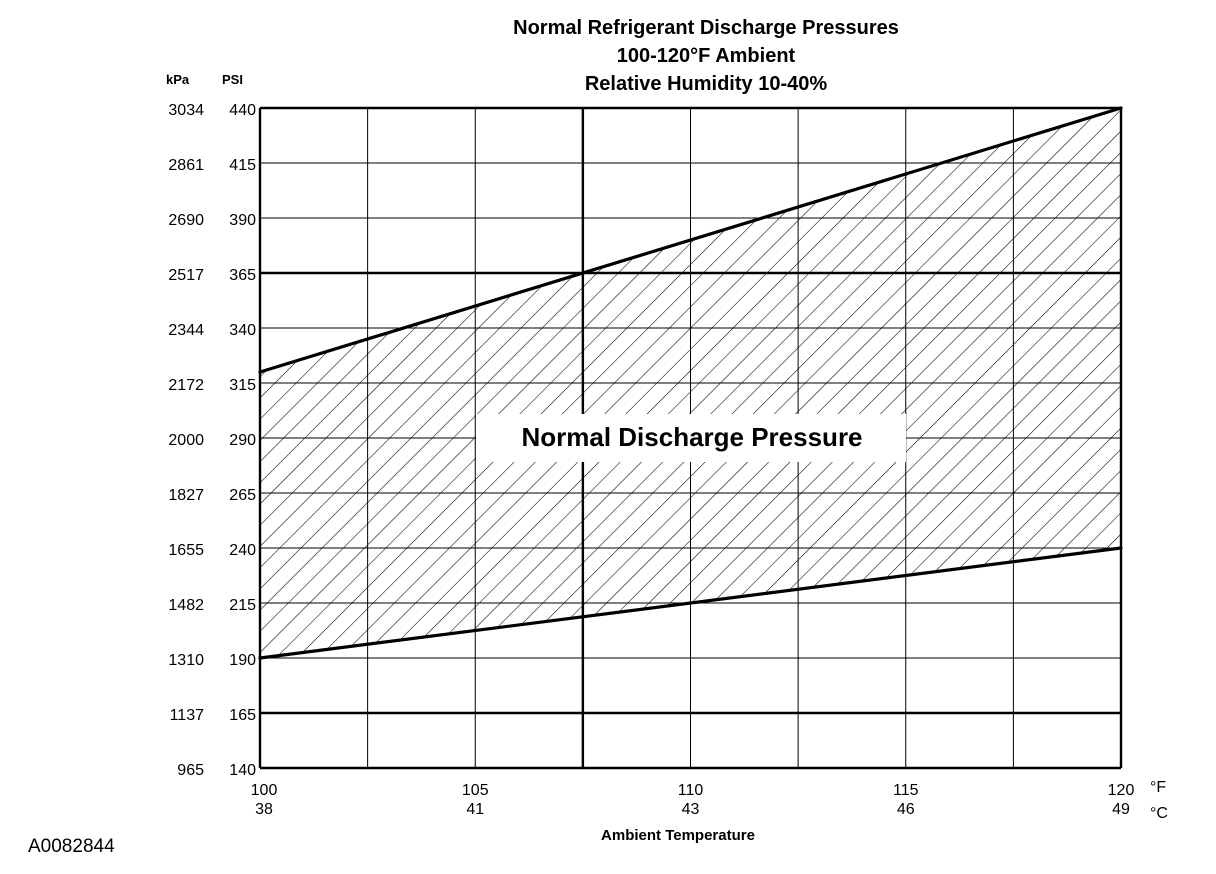 This screenshot has width=1216, height=874. Describe the element at coordinates (71, 846) in the screenshot. I see `figure-id: A0082844` at that location.